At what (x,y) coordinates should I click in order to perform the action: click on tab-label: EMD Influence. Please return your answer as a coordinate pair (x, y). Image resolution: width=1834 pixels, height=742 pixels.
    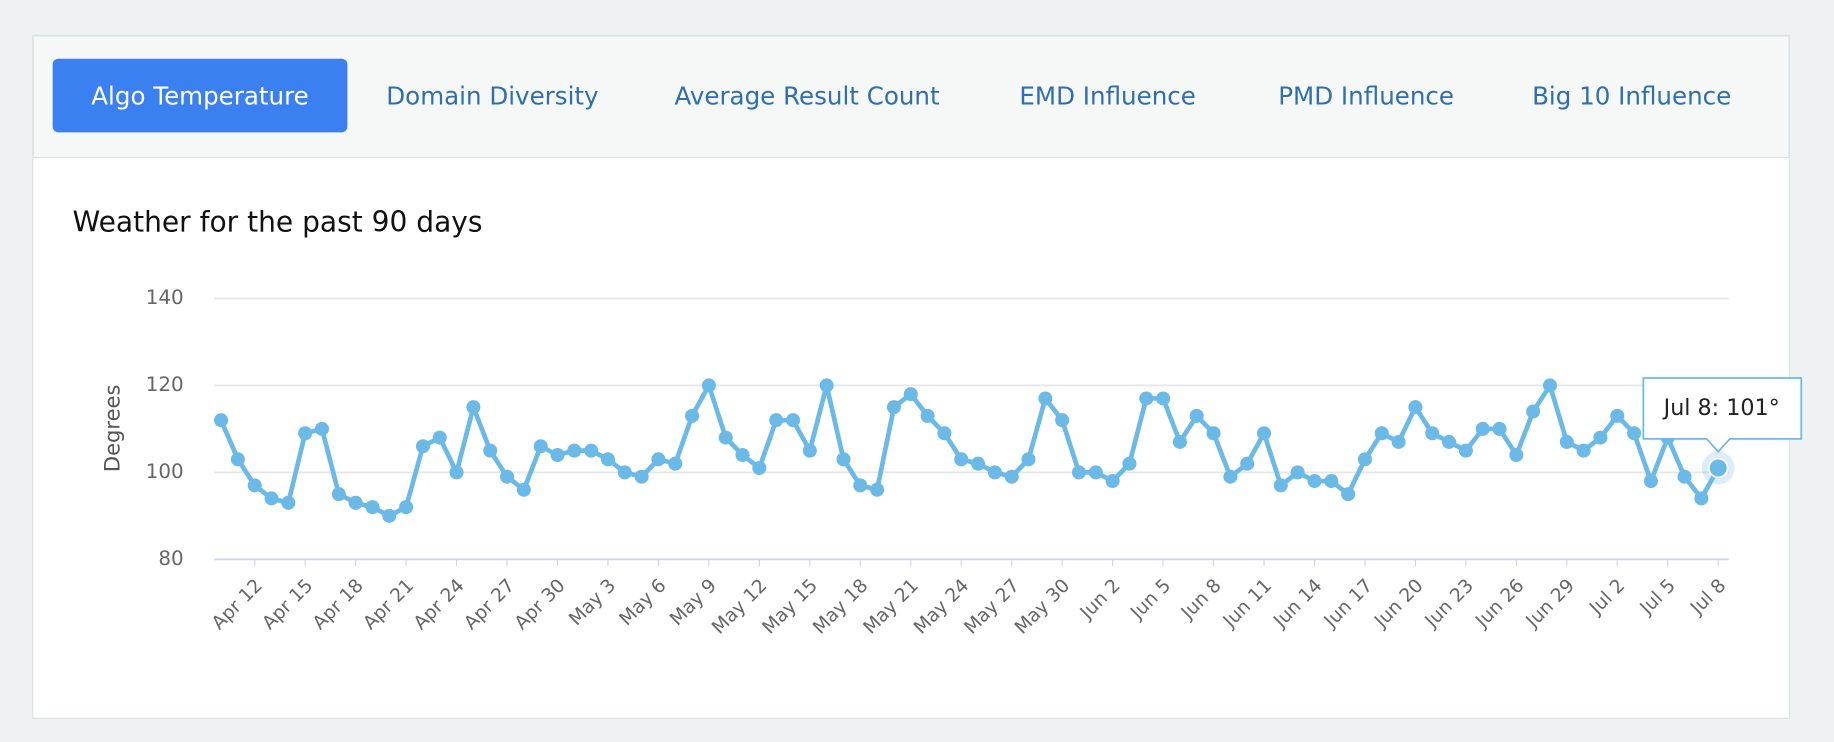
    Looking at the image, I should click on (1107, 95).